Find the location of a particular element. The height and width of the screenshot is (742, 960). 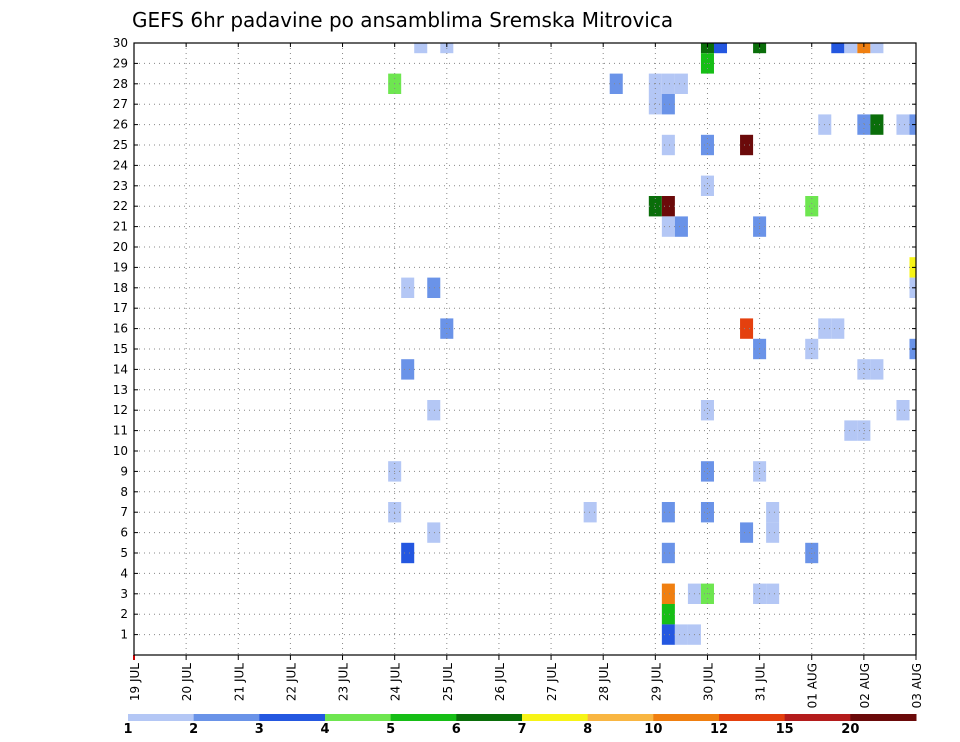

colorbar-label: 4 is located at coordinates (324, 729).